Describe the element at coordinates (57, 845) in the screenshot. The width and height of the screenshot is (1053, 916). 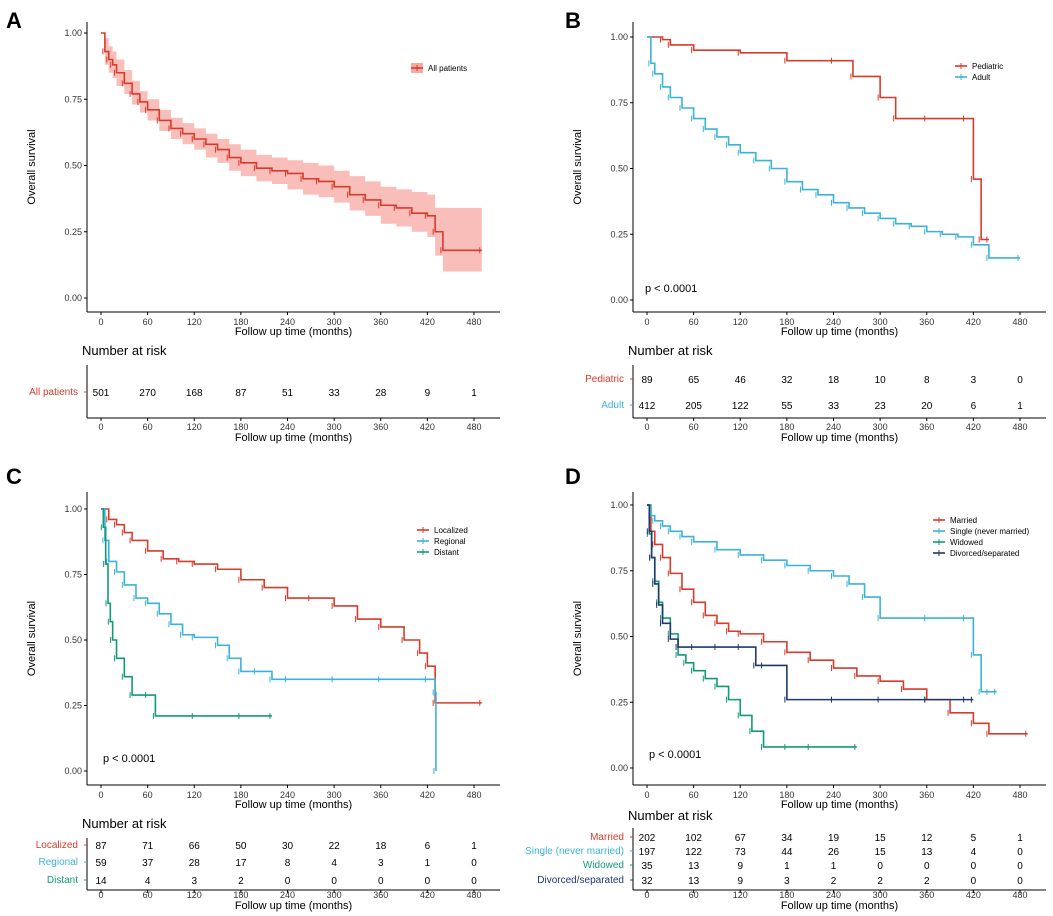
I see `risk-row-label: Localized` at that location.